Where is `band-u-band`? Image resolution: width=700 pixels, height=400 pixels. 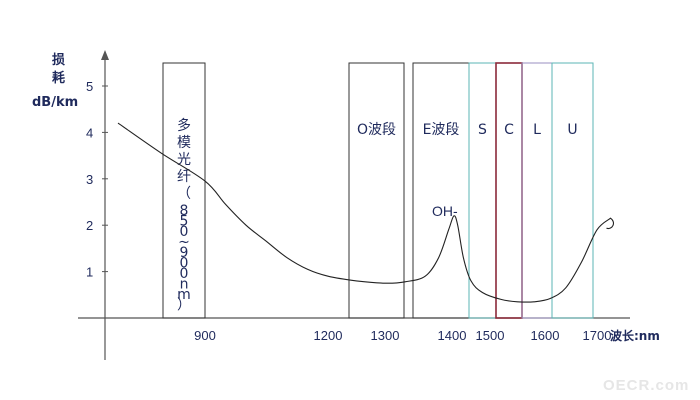
band-u-band is located at coordinates (572, 190).